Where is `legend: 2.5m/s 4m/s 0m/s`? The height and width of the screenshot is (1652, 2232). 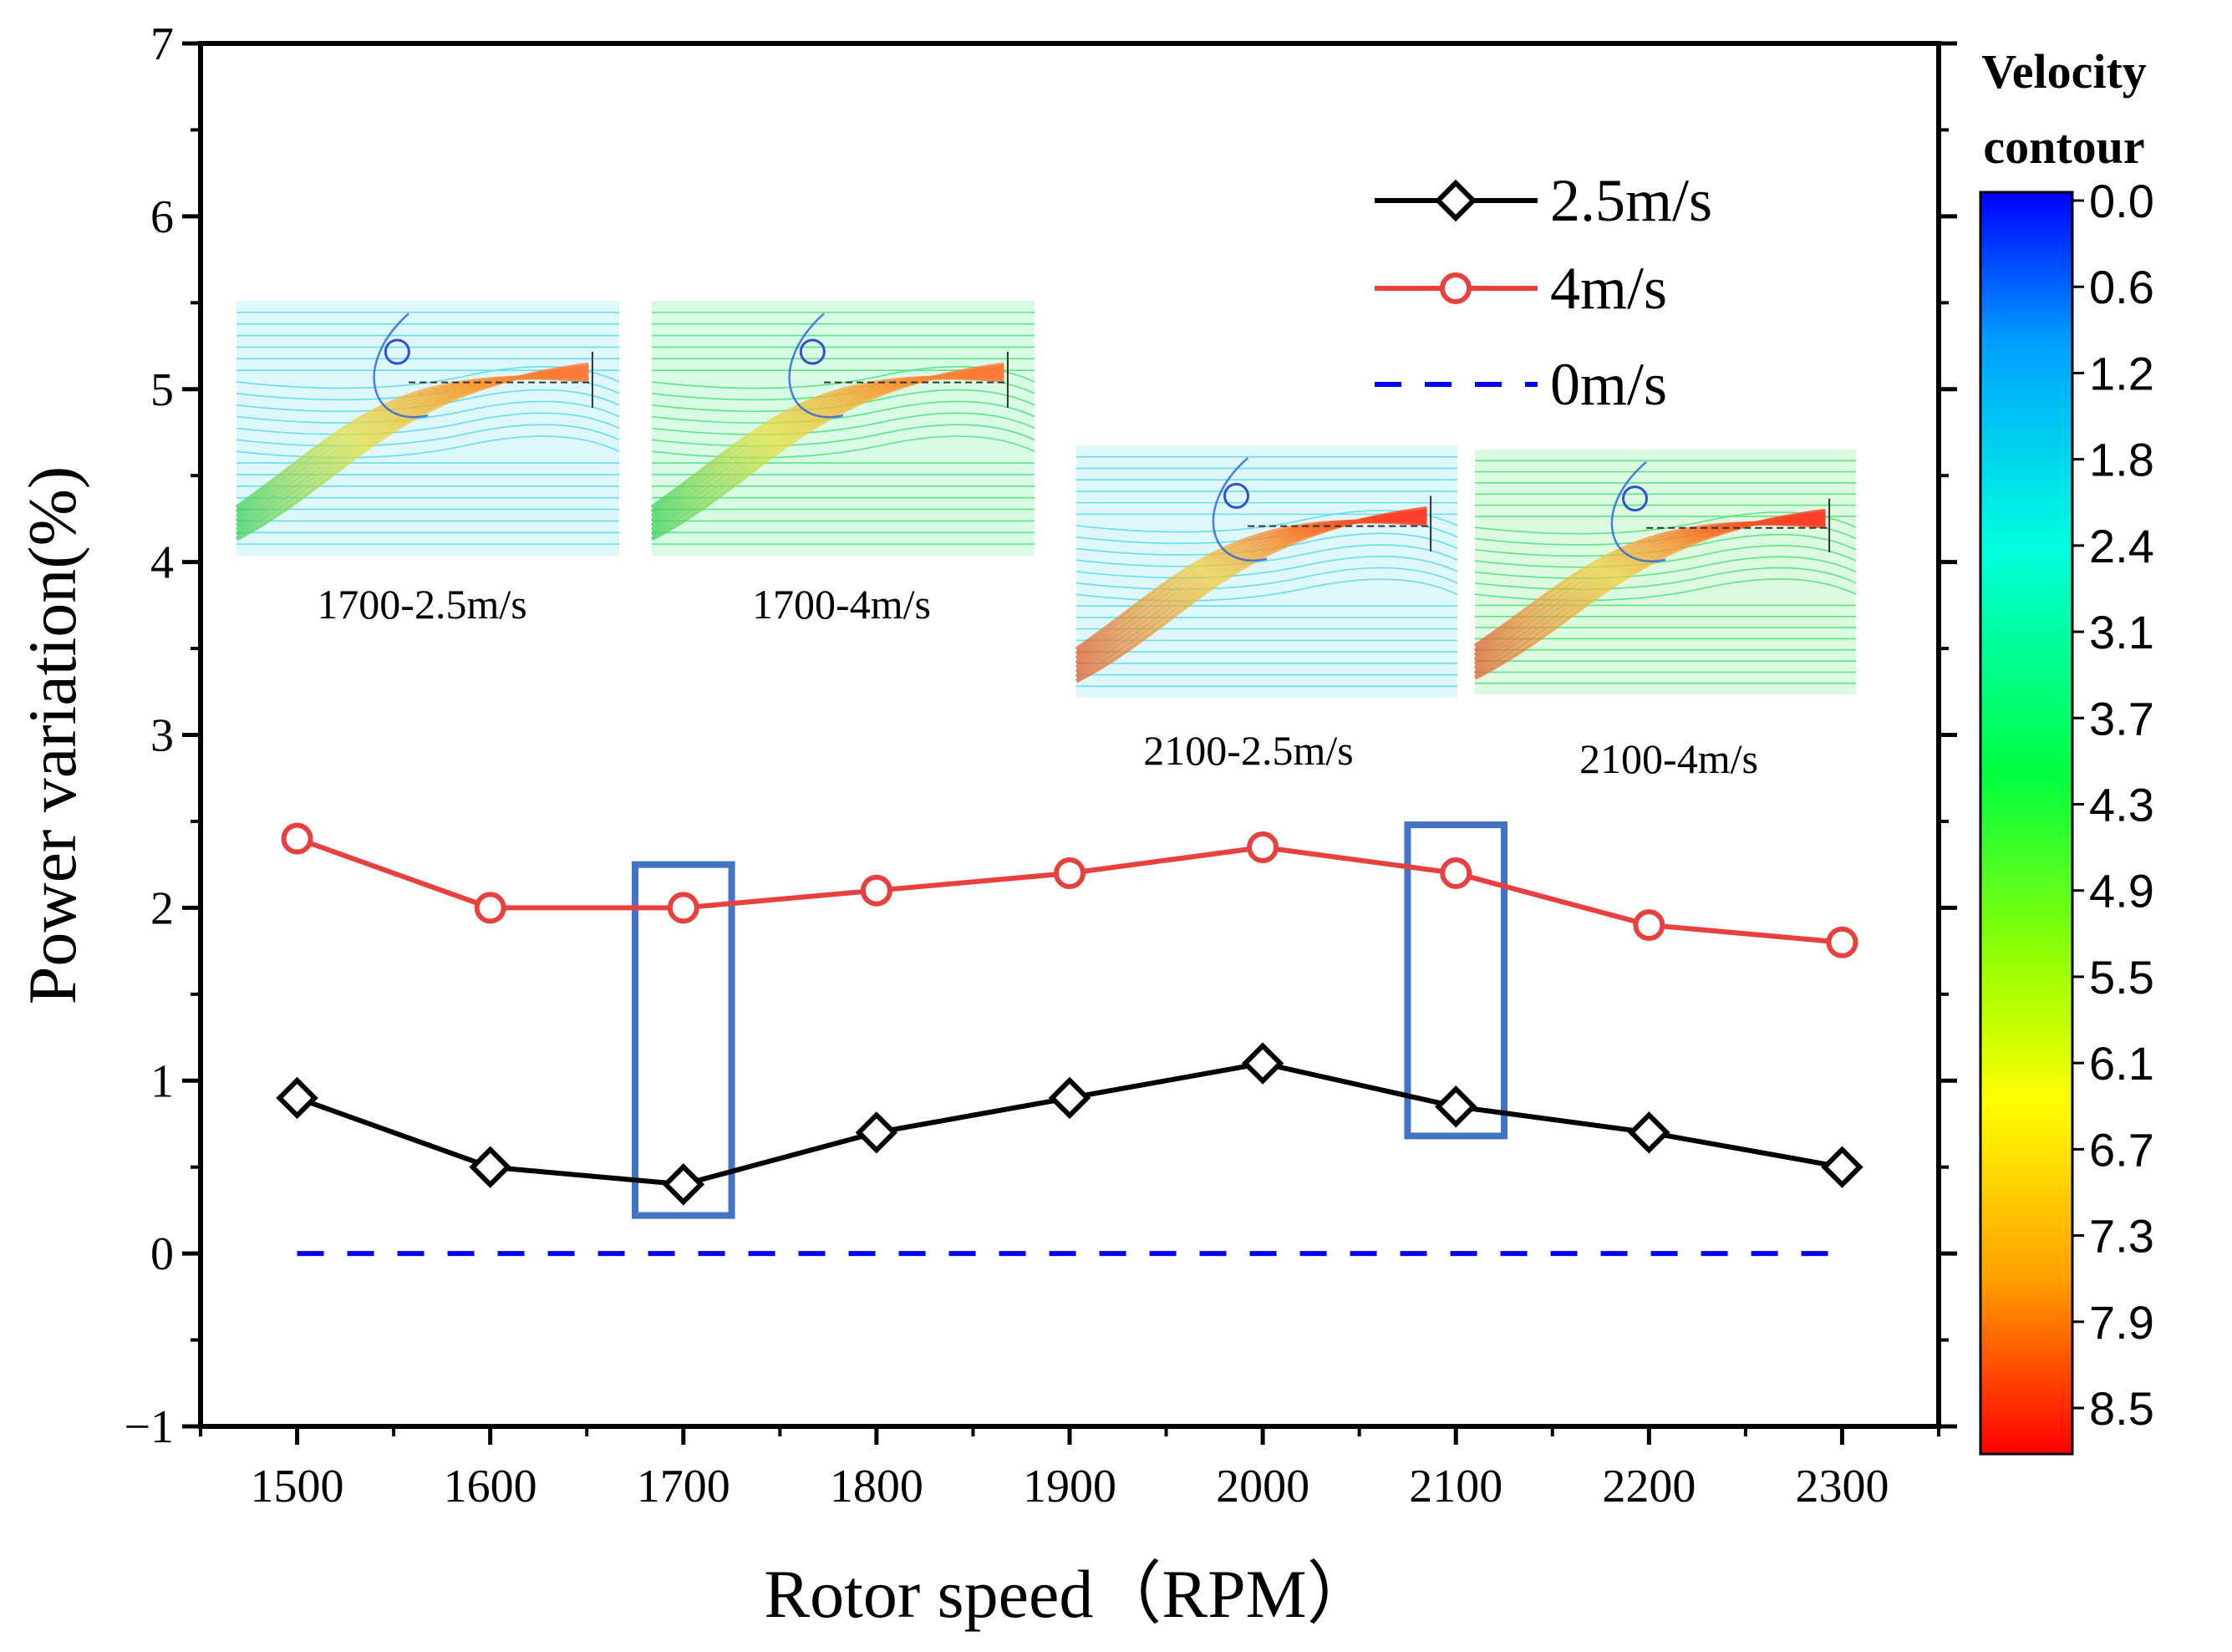 legend: 2.5m/s 4m/s 0m/s is located at coordinates (1543, 292).